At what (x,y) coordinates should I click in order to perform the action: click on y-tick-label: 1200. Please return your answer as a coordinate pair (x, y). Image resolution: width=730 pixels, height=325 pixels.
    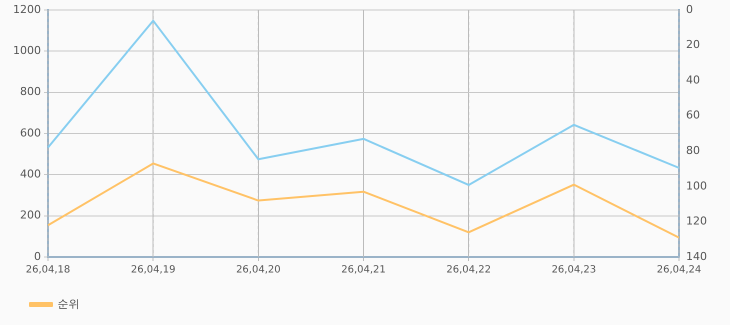
    Looking at the image, I should click on (26, 9).